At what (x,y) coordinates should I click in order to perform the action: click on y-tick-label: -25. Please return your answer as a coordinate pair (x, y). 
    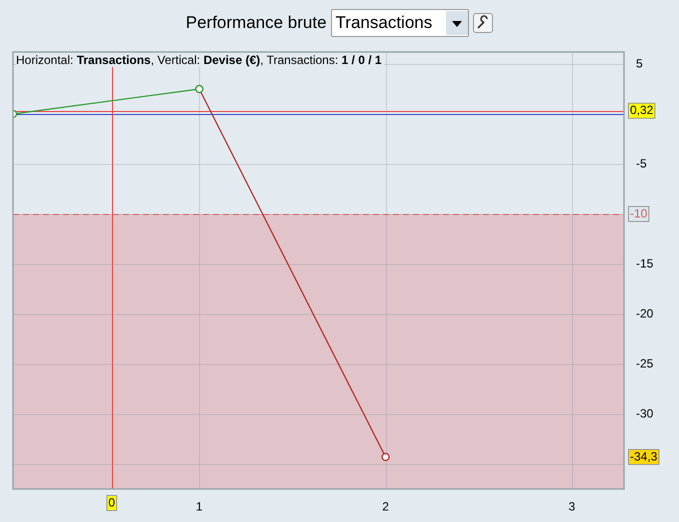
    Looking at the image, I should click on (645, 363).